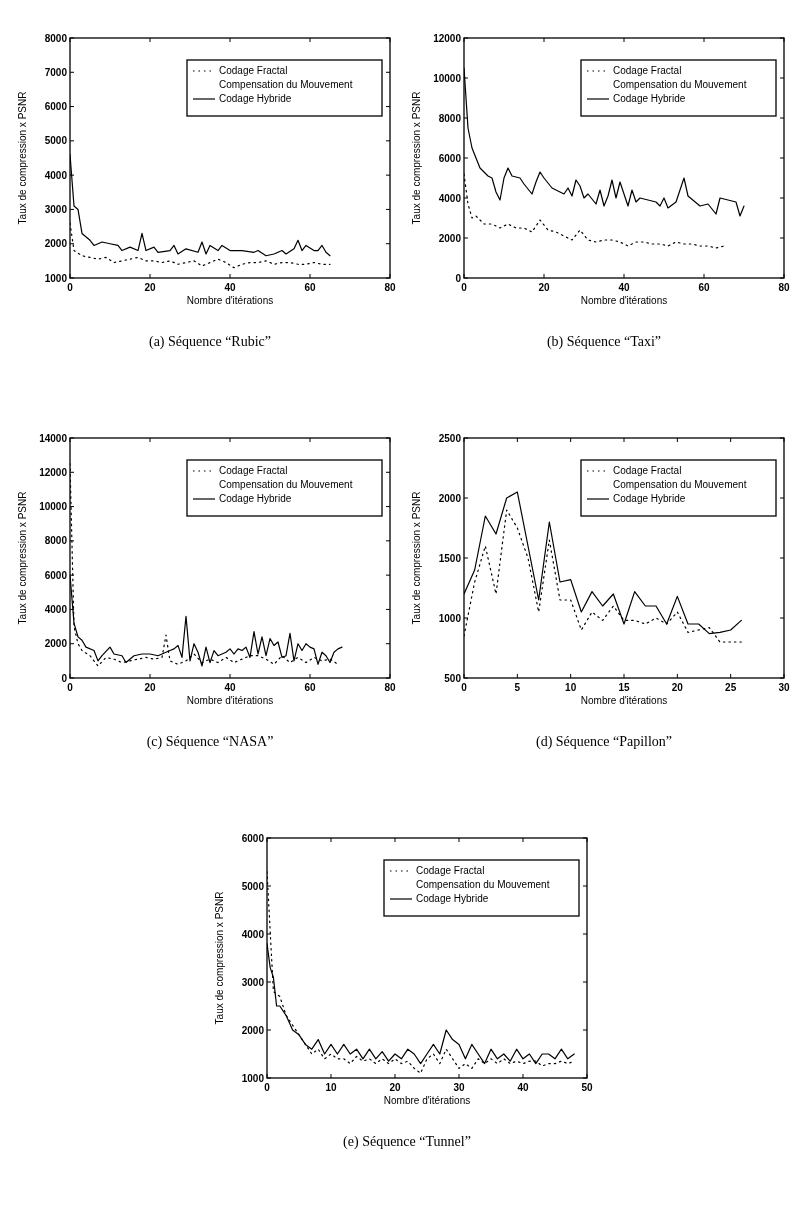  Describe the element at coordinates (604, 342) in the screenshot. I see `text: (b) Séquence “Taxi”` at that location.